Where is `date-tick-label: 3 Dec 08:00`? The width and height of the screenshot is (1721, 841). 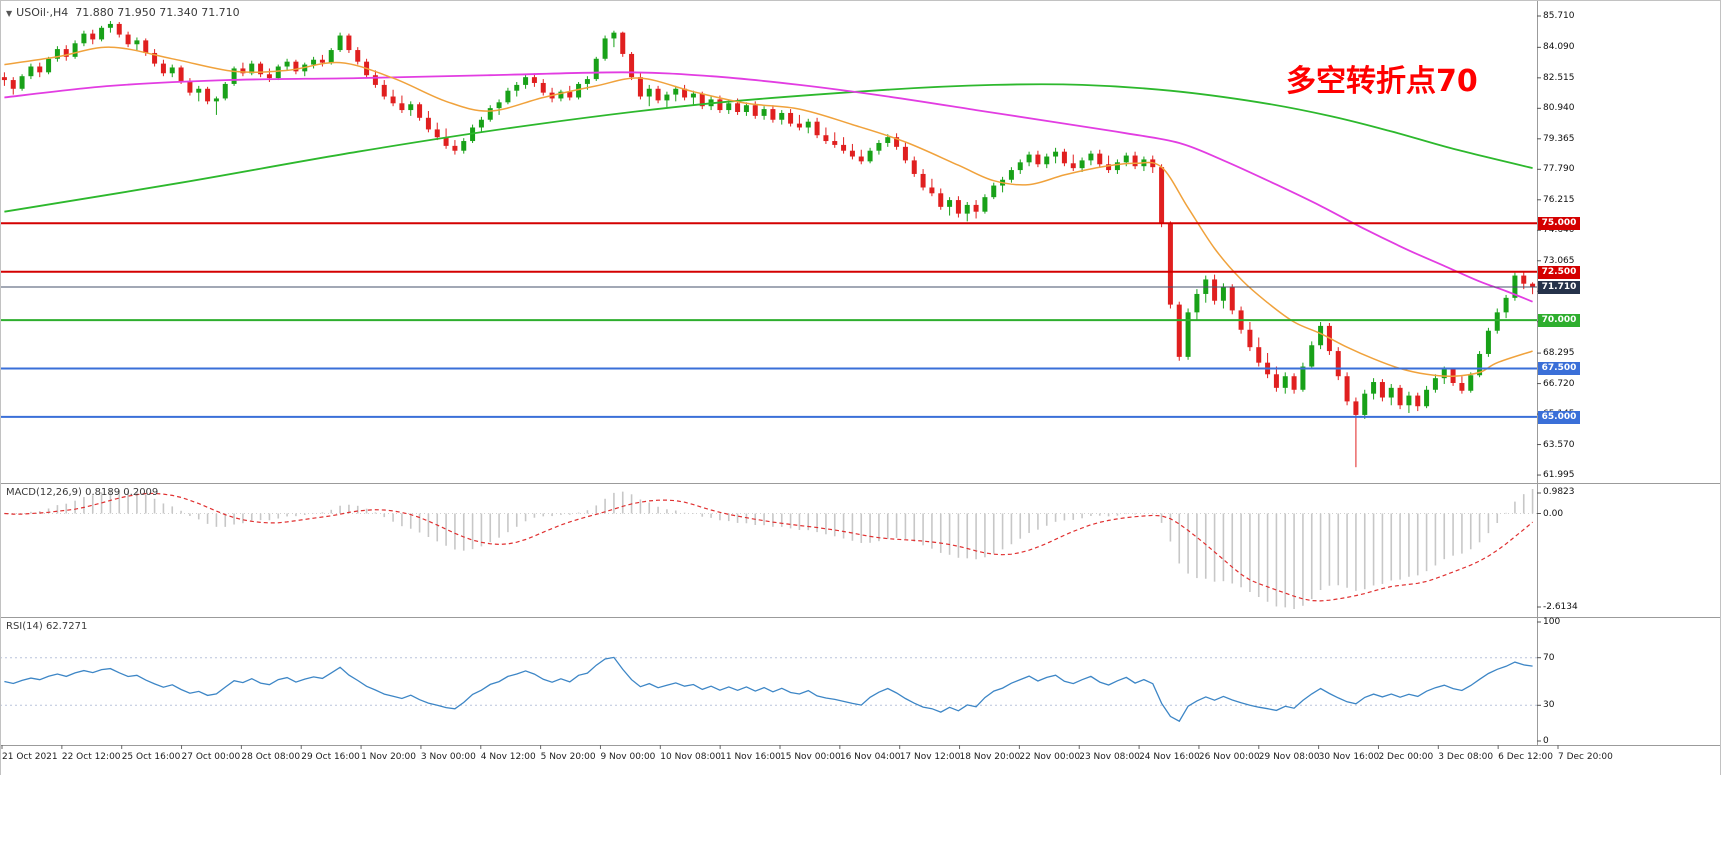 date-tick-label: 3 Dec 08:00 is located at coordinates (1466, 757).